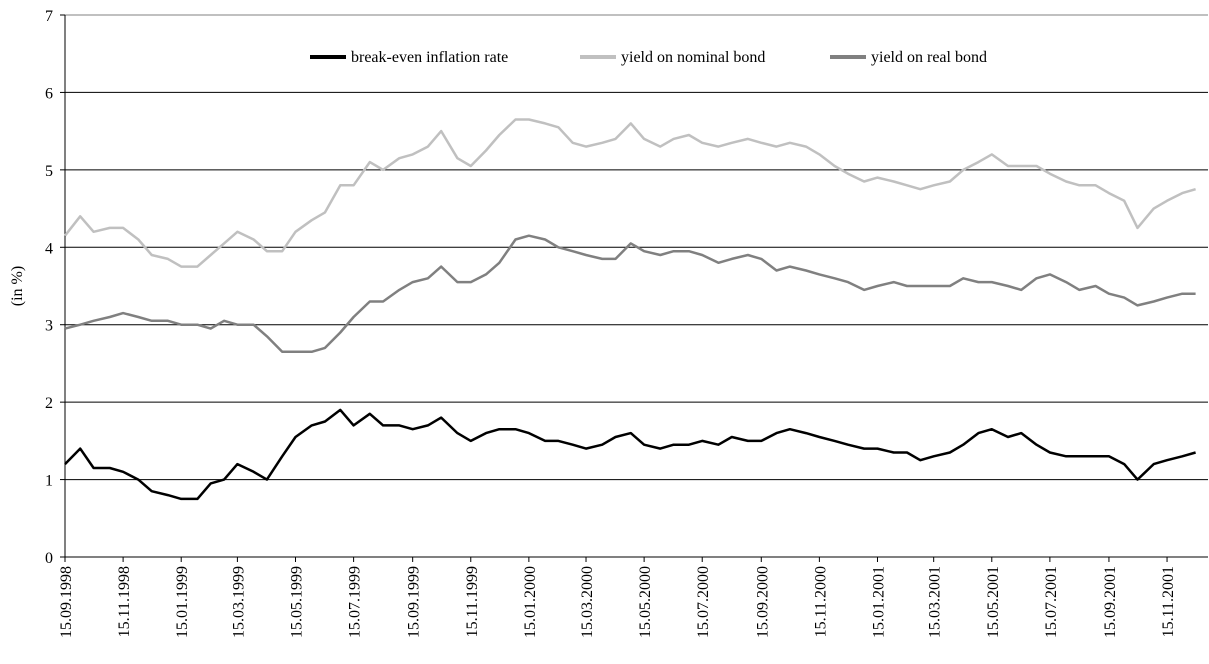 The width and height of the screenshot is (1209, 664). Describe the element at coordinates (124, 601) in the screenshot. I see `x-tick-label: 15.11.1998` at that location.